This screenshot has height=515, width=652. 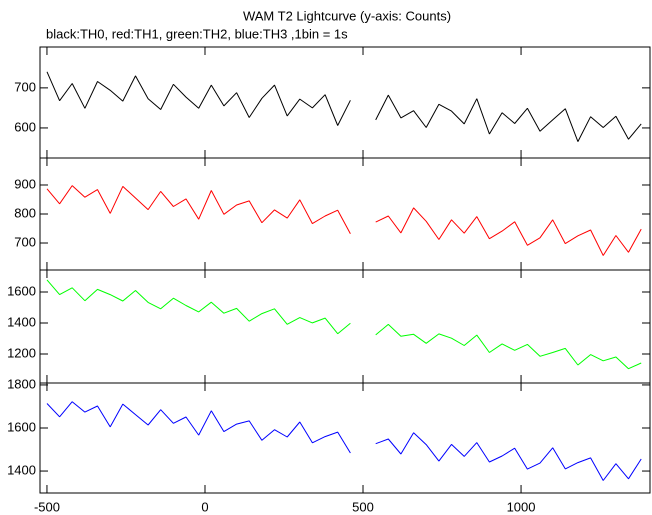 I want to click on y-tick-label: 1200, so click(x=21, y=352).